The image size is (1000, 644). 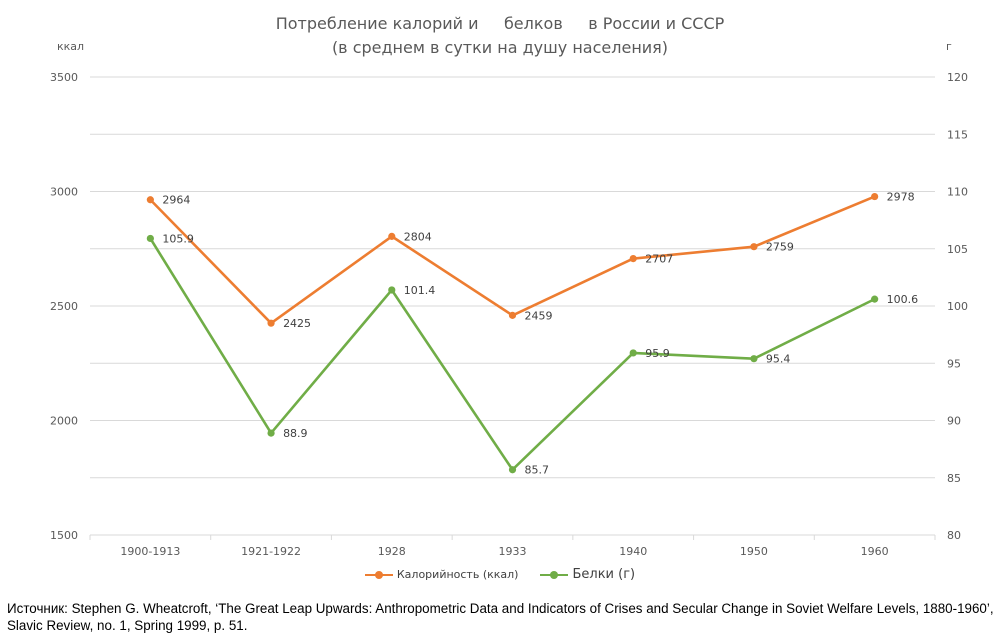 I want to click on y-left-tick-label: 2000, so click(x=64, y=421).